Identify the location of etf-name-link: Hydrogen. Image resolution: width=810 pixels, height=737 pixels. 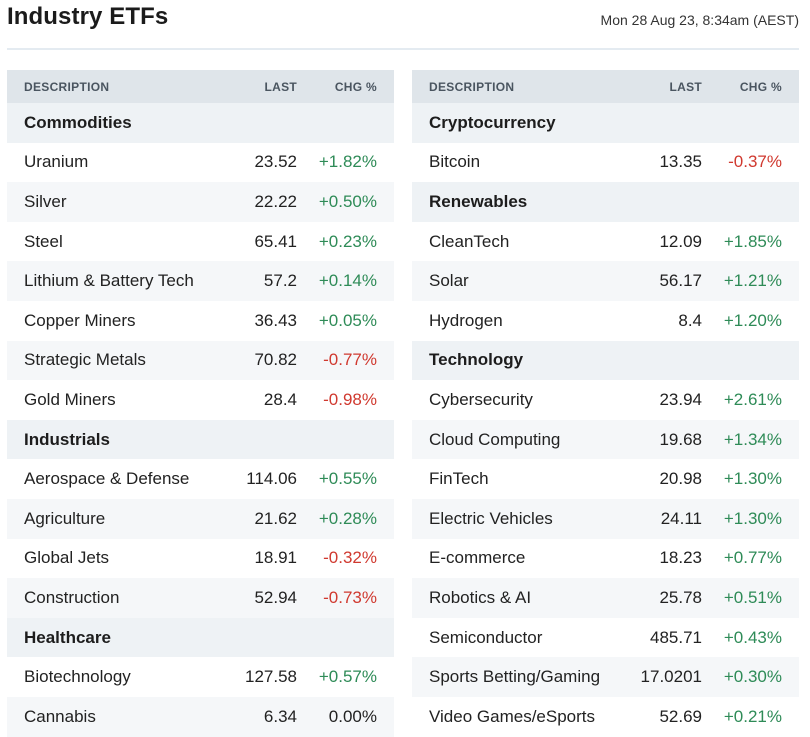
(466, 320).